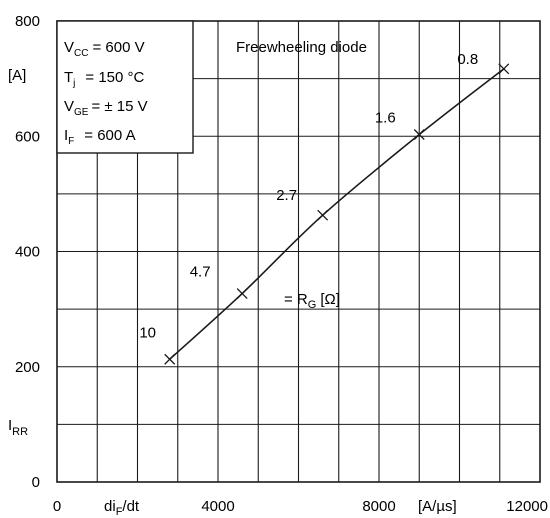 The image size is (550, 518). What do you see at coordinates (467, 59) in the screenshot?
I see `point-label: 0.8` at bounding box center [467, 59].